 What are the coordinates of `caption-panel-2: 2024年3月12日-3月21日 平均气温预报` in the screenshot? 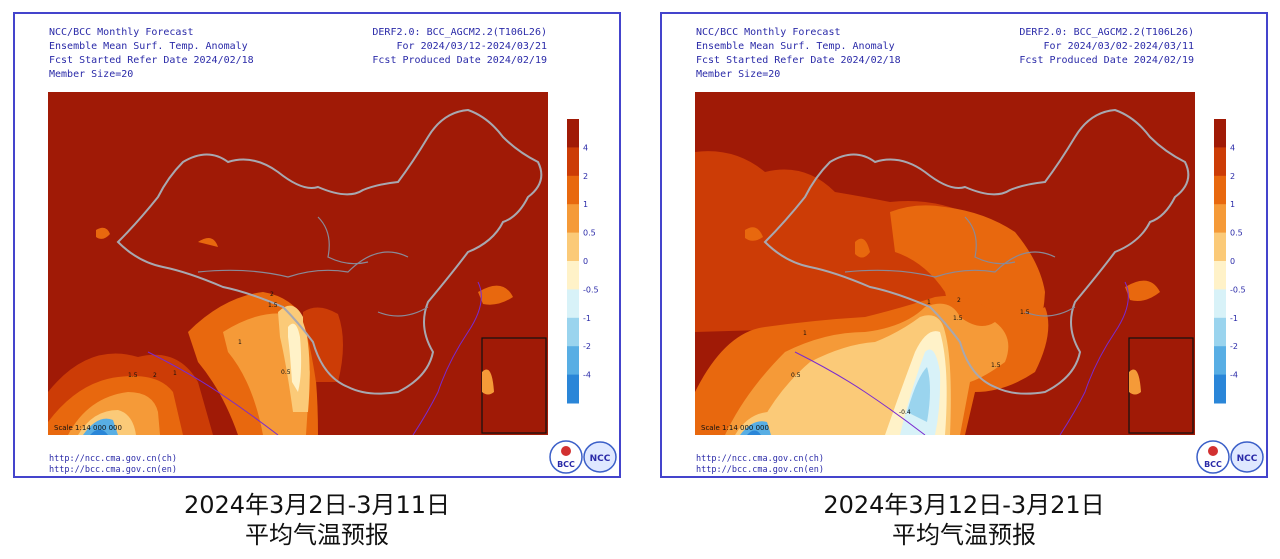 It's located at (964, 520).